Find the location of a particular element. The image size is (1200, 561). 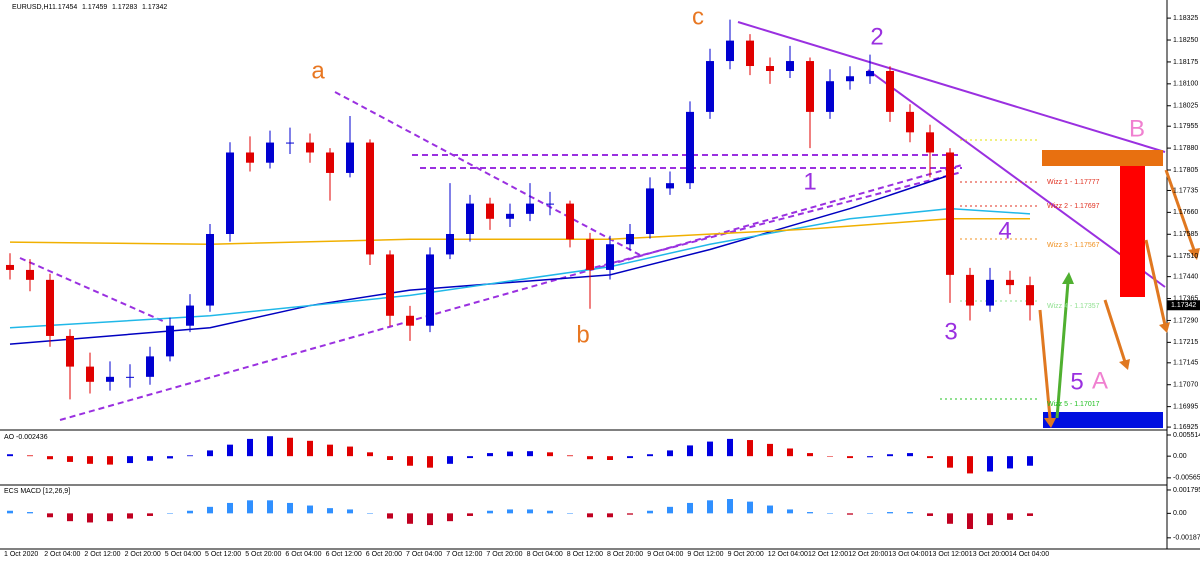

x-tick-label: 5 Oct 12:00 is located at coordinates (223, 554).